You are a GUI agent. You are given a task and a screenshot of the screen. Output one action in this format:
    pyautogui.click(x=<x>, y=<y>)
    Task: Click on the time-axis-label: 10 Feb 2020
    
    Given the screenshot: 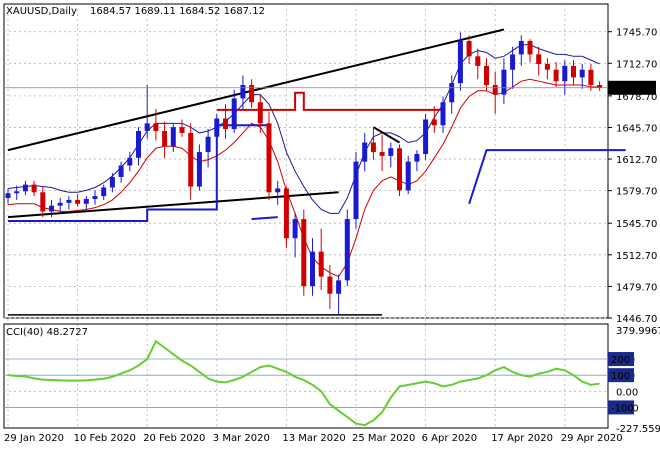 What is the action you would take?
    pyautogui.click(x=105, y=438)
    